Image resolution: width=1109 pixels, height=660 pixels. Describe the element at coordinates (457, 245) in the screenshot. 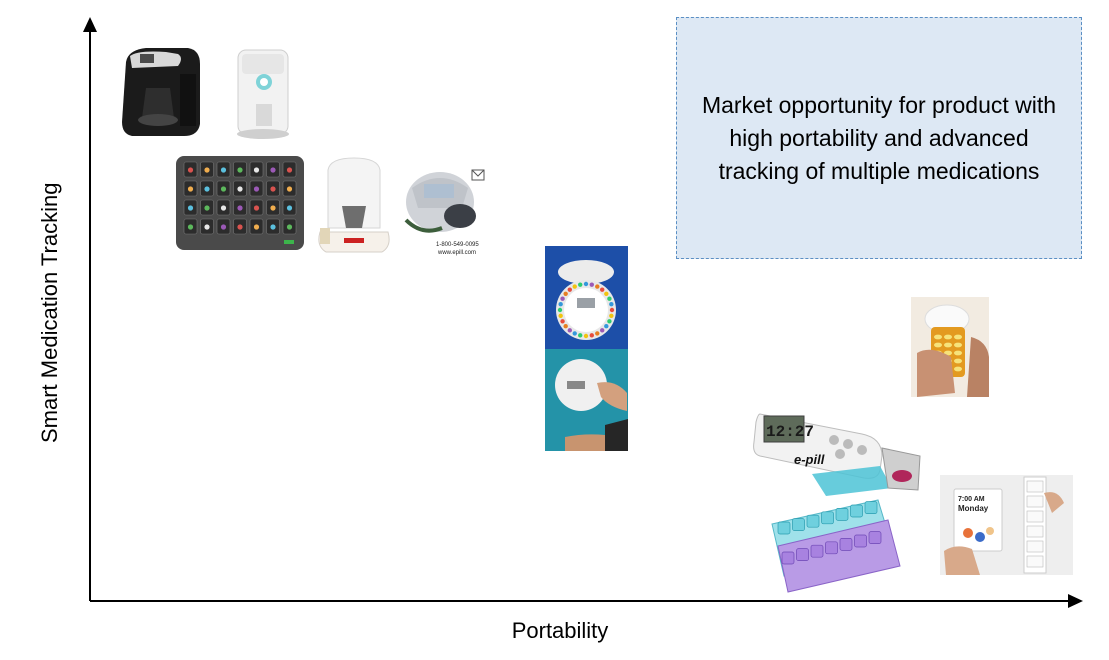

I see `epill-phone: 1-800-549-0095` at that location.